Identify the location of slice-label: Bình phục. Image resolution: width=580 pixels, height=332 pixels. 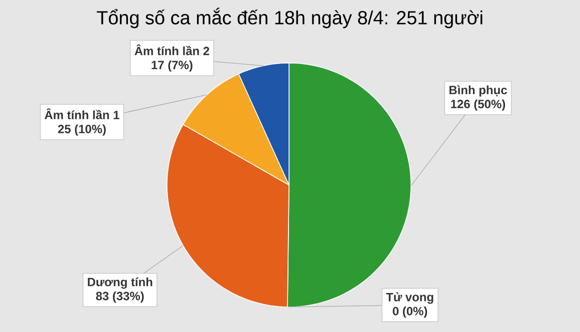
(478, 91).